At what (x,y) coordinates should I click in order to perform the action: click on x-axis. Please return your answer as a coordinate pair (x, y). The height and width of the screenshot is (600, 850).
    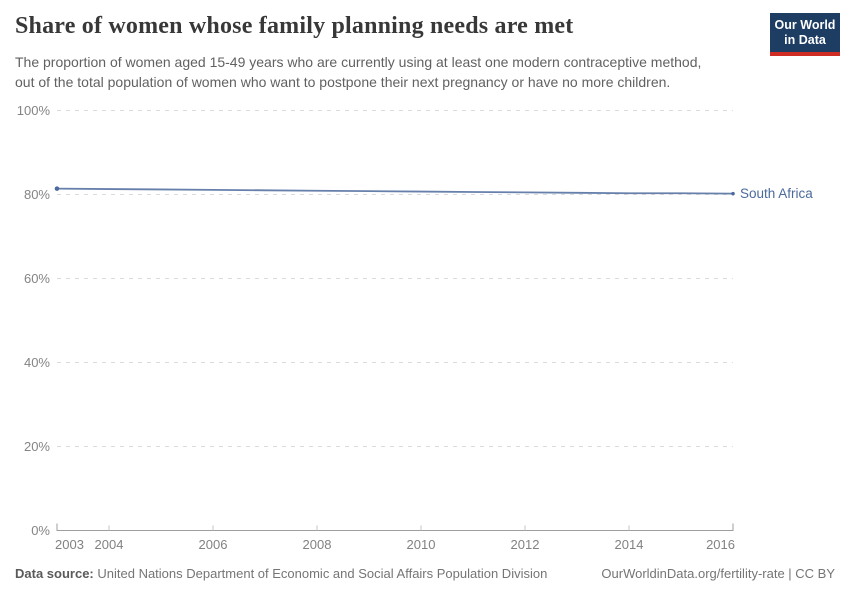
    Looking at the image, I should click on (395, 527).